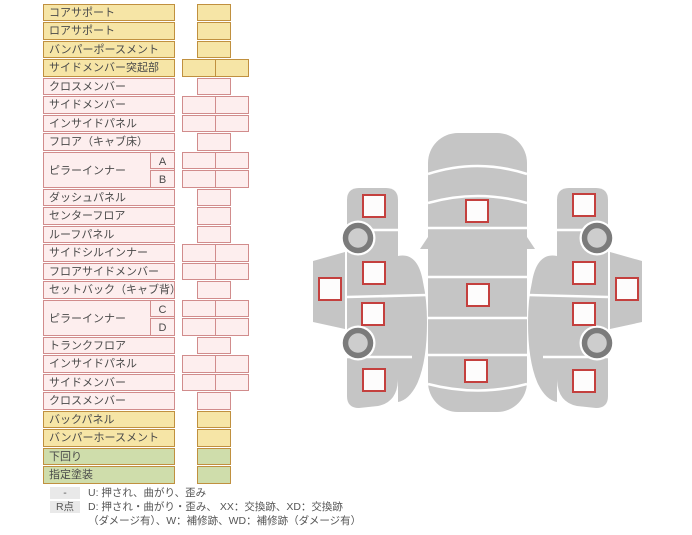 This screenshot has width=692, height=535. Describe the element at coordinates (109, 475) in the screenshot. I see `part-label: 指定塗装` at that location.